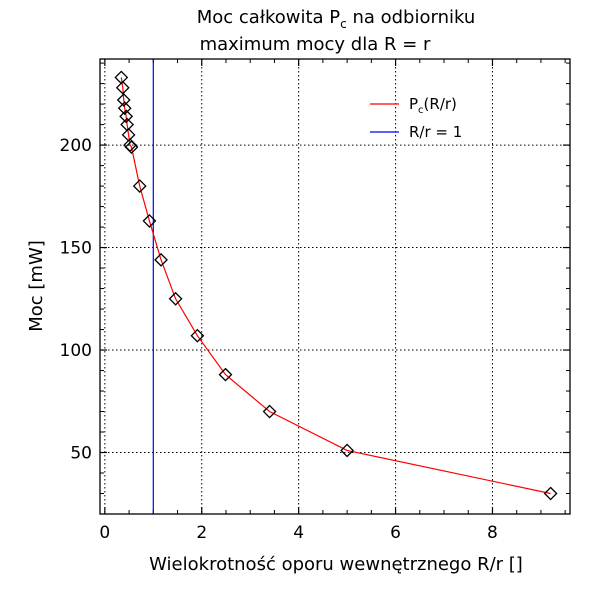  I want to click on legend-label-ratio: R/r = 1, so click(435, 132).